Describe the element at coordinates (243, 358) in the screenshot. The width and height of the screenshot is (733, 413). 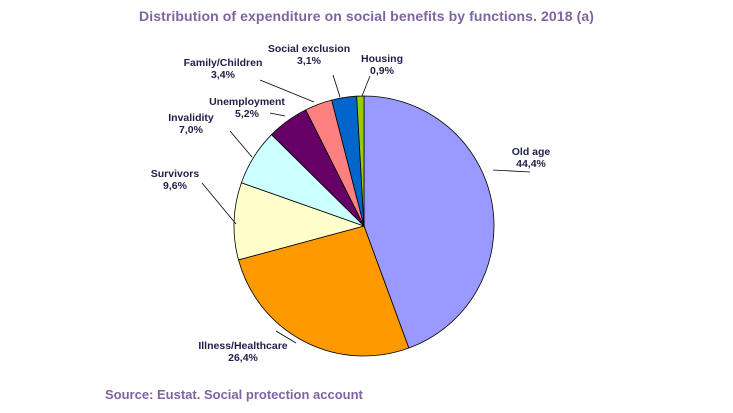
I see `slice-label-value: 26,4%` at that location.